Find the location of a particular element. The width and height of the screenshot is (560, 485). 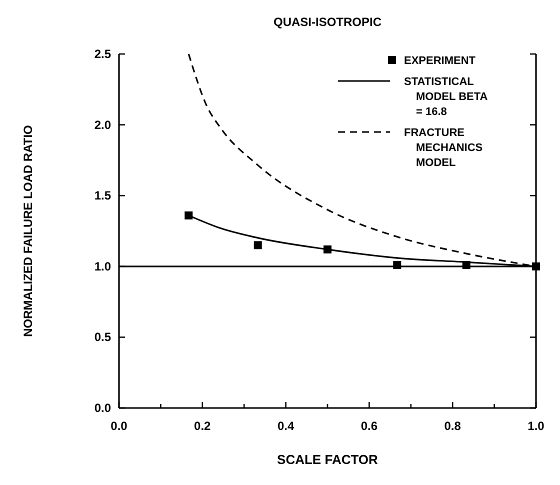

legend-label: STATISTICAL MODEL BETA = 16.8 is located at coordinates (446, 97).